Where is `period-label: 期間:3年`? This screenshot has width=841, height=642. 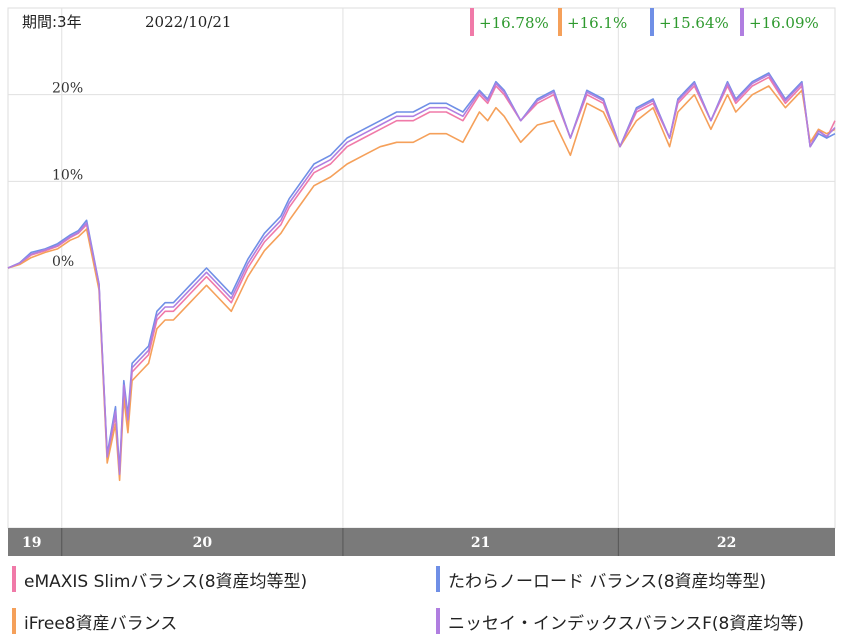
period-label: 期間:3年 is located at coordinates (52, 22).